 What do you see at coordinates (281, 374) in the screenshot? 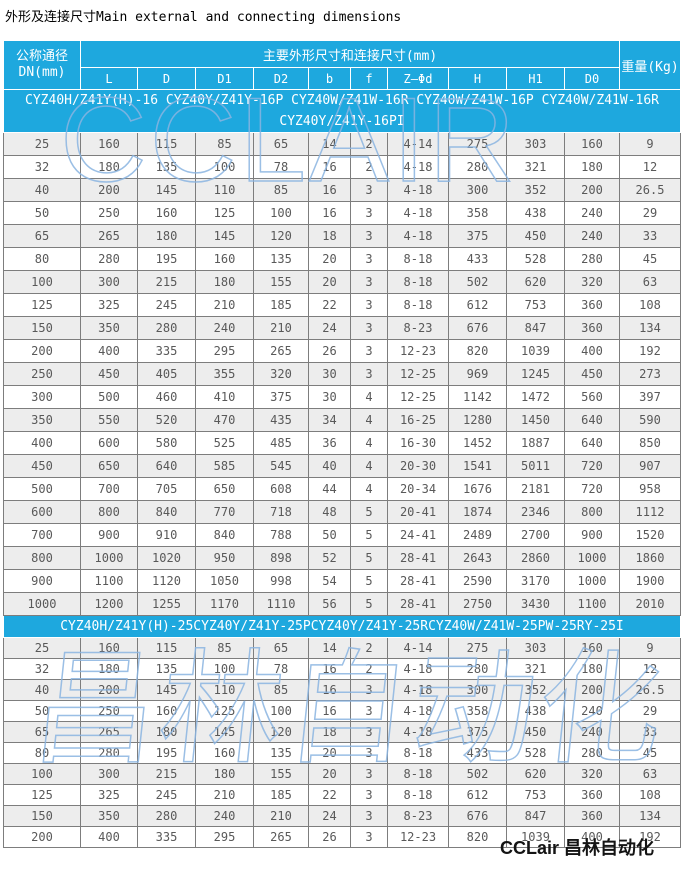
I see `table-cell: 320` at bounding box center [281, 374].